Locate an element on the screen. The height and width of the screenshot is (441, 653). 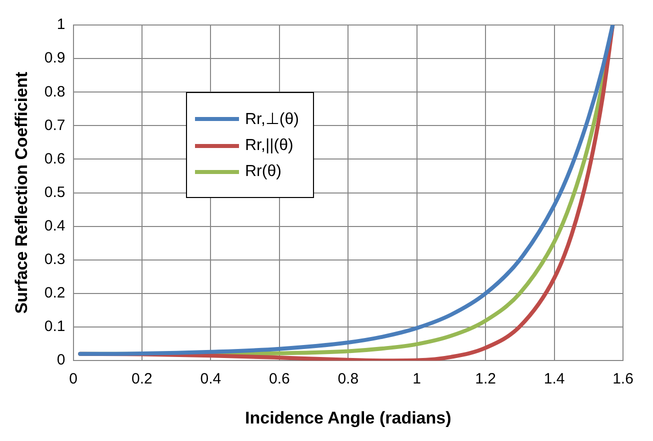
x-tick-label: 1.6 is located at coordinates (623, 379).